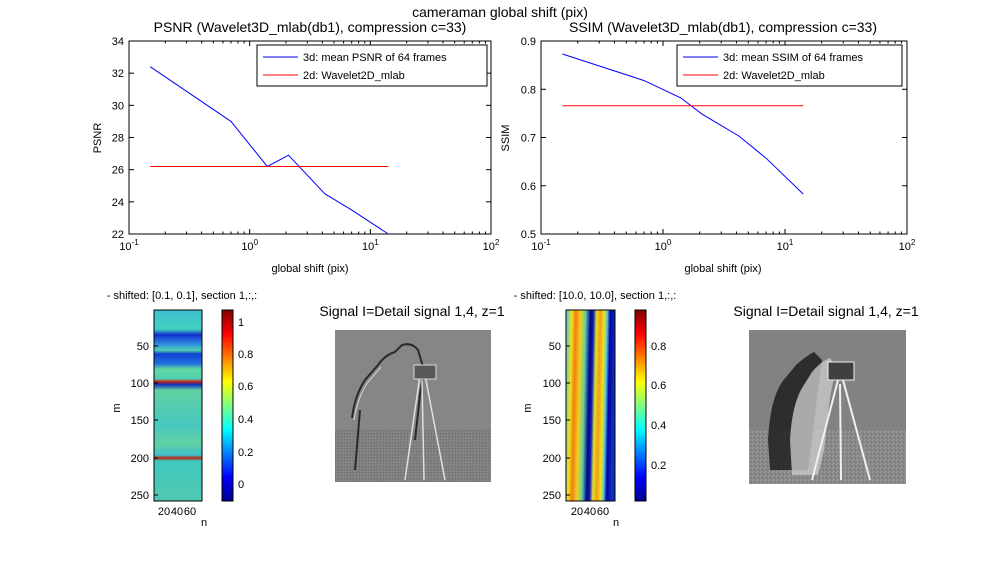 The height and width of the screenshot is (563, 1001). What do you see at coordinates (528, 187) in the screenshot?
I see `ssim-ytick-label: 0.6` at bounding box center [528, 187].